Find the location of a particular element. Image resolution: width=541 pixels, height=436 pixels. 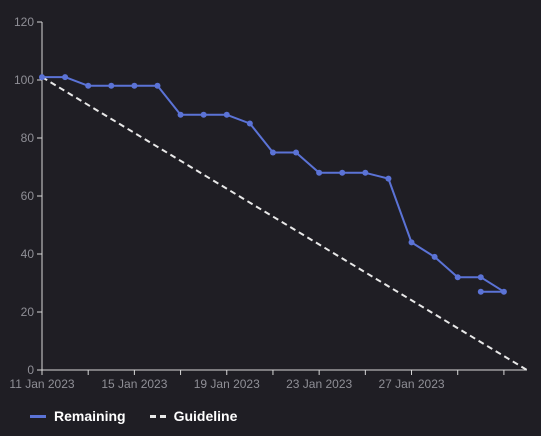

y-tick-label: 100 is located at coordinates (24, 80).